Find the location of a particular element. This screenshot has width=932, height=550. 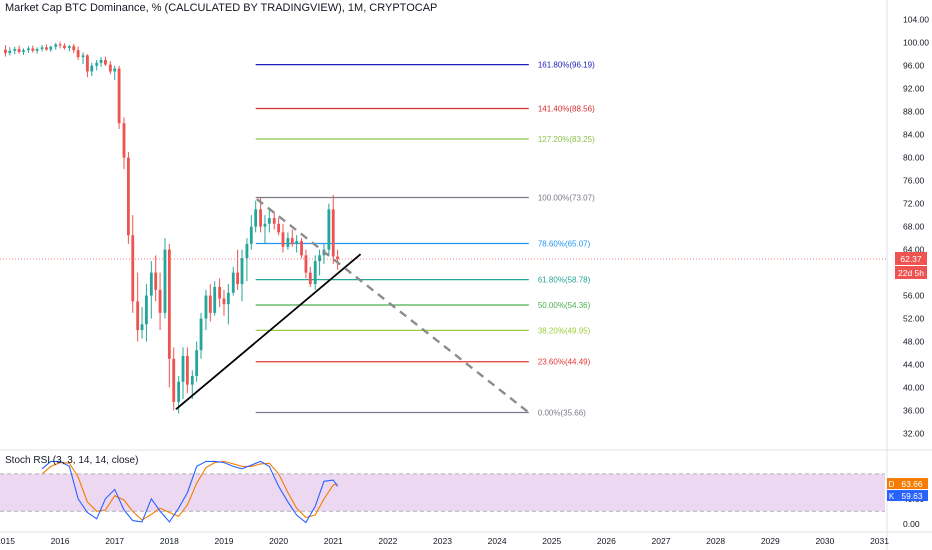

stoch-d-tag is located at coordinates (891, 484).